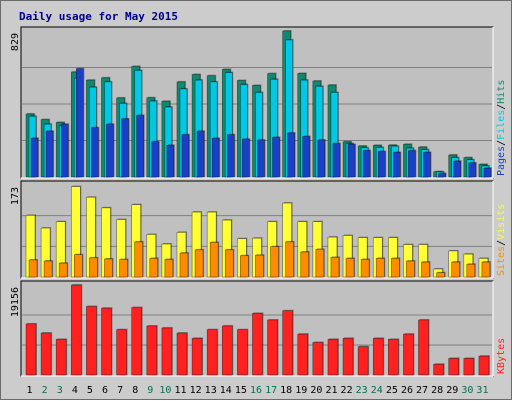 The width and height of the screenshot is (512, 401). What do you see at coordinates (501, 261) in the screenshot?
I see `legend-entry: Sites` at bounding box center [501, 261].